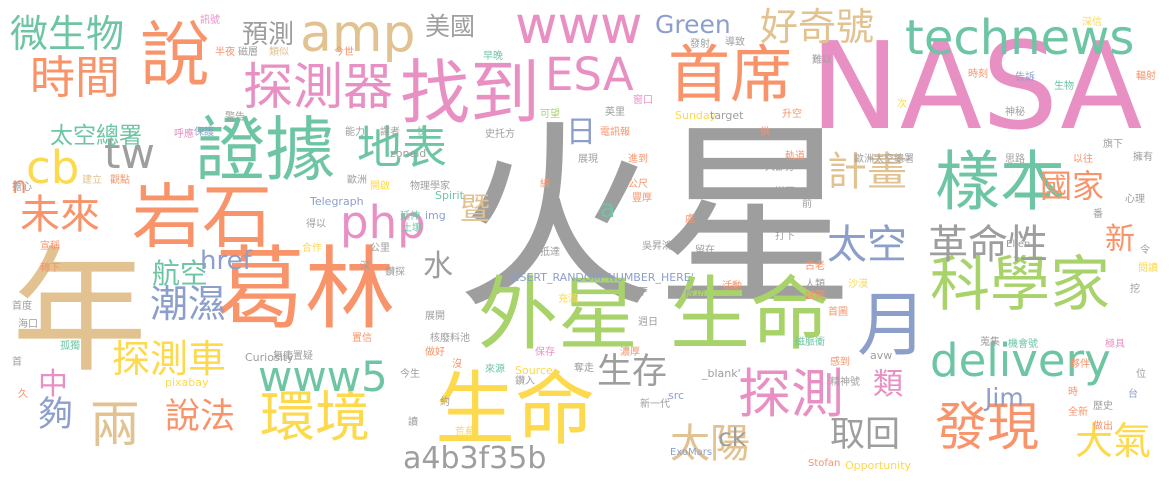 The image size is (1175, 482). I want to click on word: 大部分, so click(780, 168).